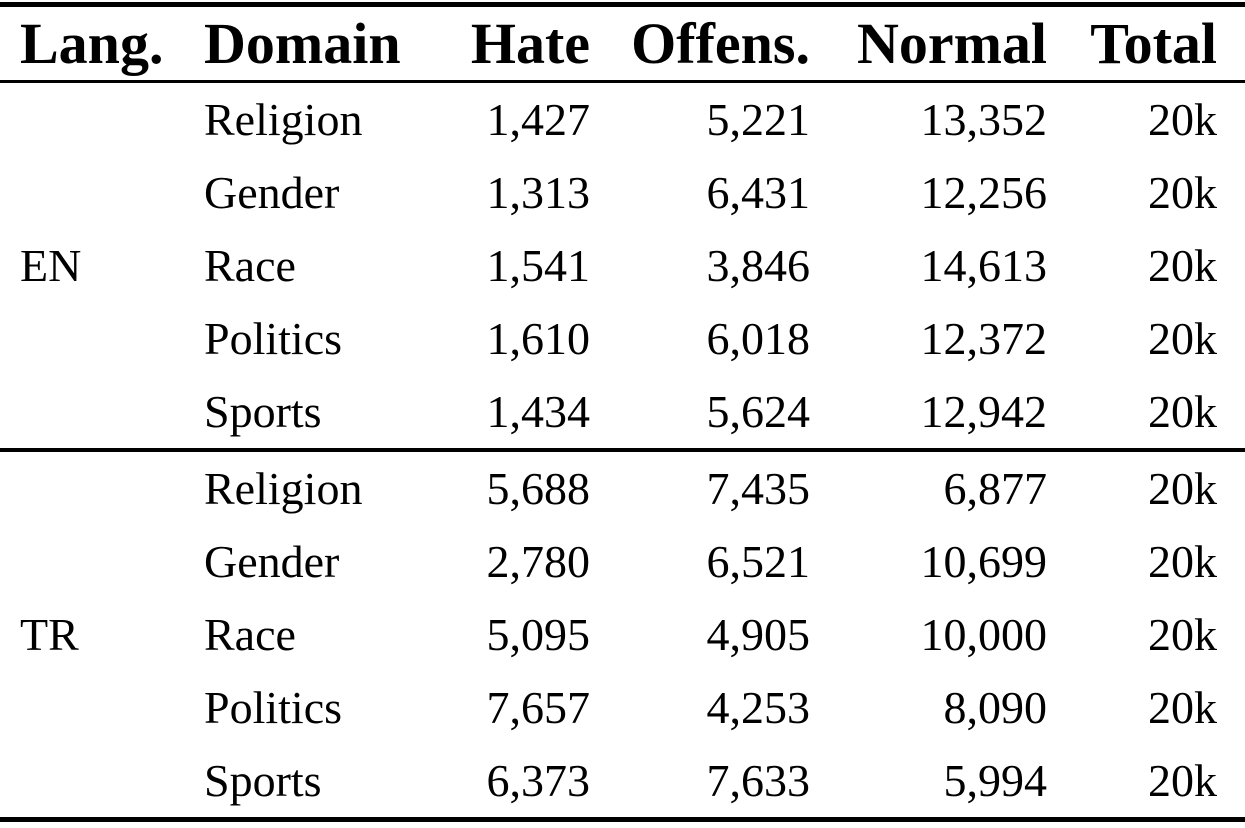  Describe the element at coordinates (758, 411) in the screenshot. I see `offensive-count-cell: 5,624` at that location.